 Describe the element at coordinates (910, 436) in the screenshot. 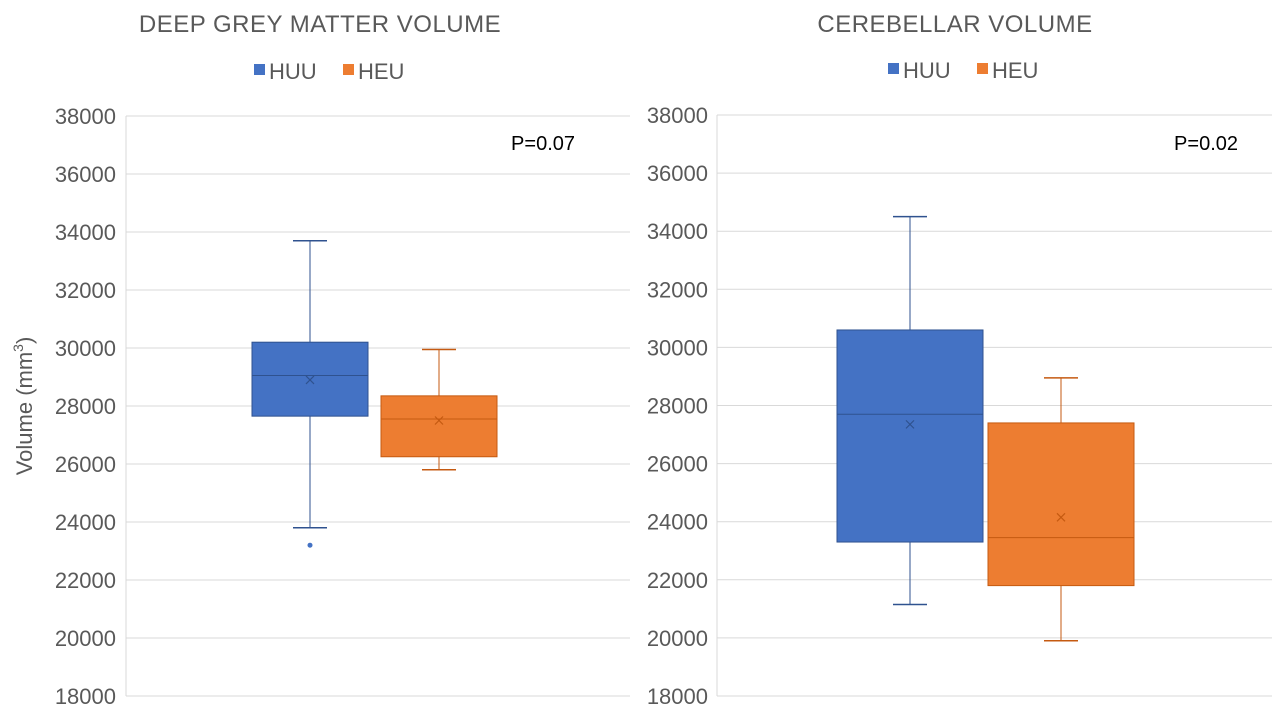

I see `box-huu` at that location.